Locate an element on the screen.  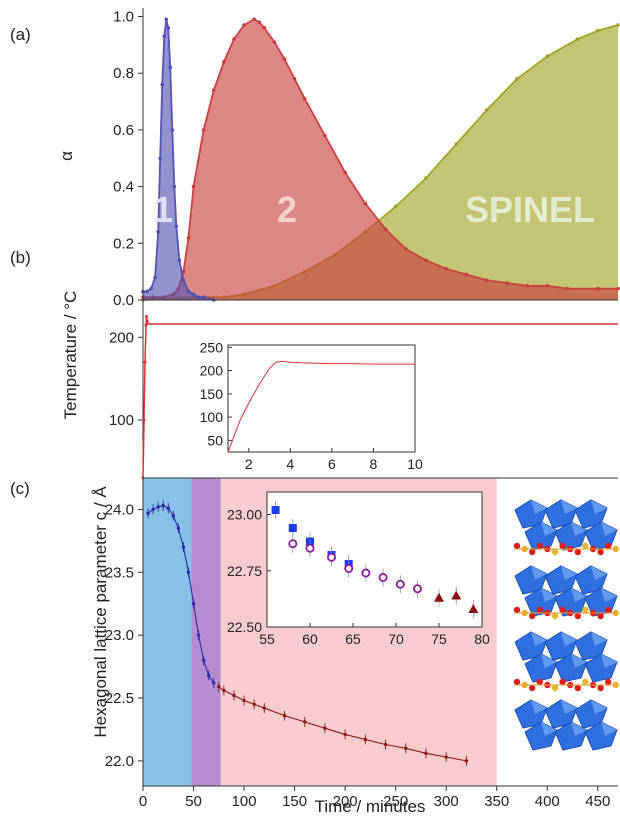
region-label-1: 1 is located at coordinates (163, 209).